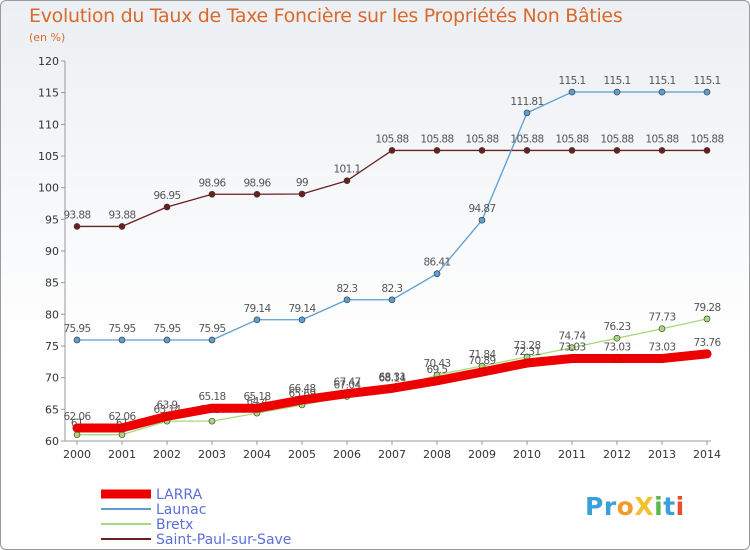 The width and height of the screenshot is (750, 550). What do you see at coordinates (48, 156) in the screenshot?
I see `y-tick-label: 105` at bounding box center [48, 156].